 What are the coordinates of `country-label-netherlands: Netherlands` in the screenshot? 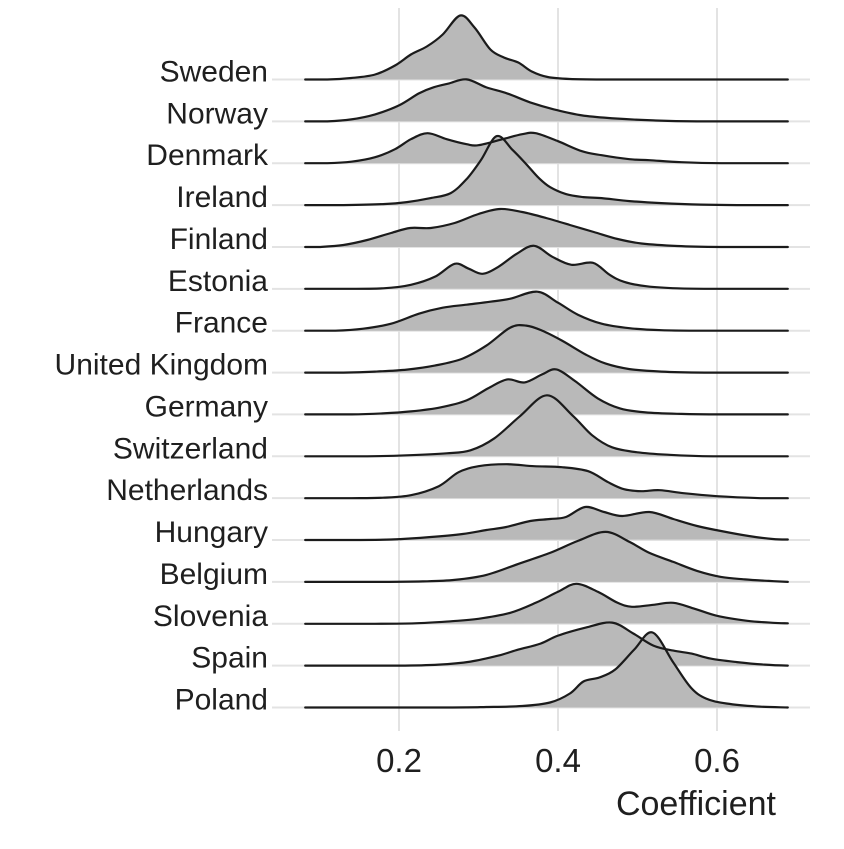 It's located at (187, 490).